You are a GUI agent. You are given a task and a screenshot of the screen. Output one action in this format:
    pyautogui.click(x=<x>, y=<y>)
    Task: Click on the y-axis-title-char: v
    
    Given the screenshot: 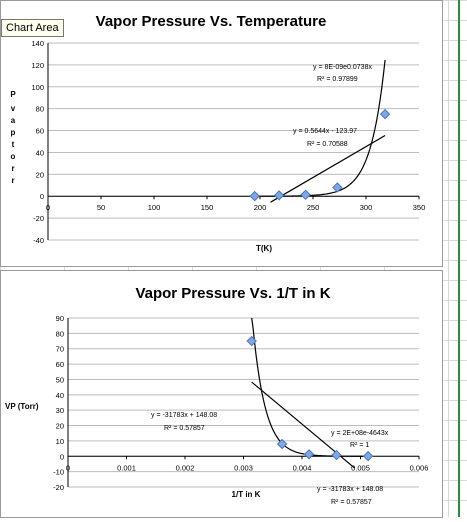 What is the action you would take?
    pyautogui.click(x=13, y=108)
    